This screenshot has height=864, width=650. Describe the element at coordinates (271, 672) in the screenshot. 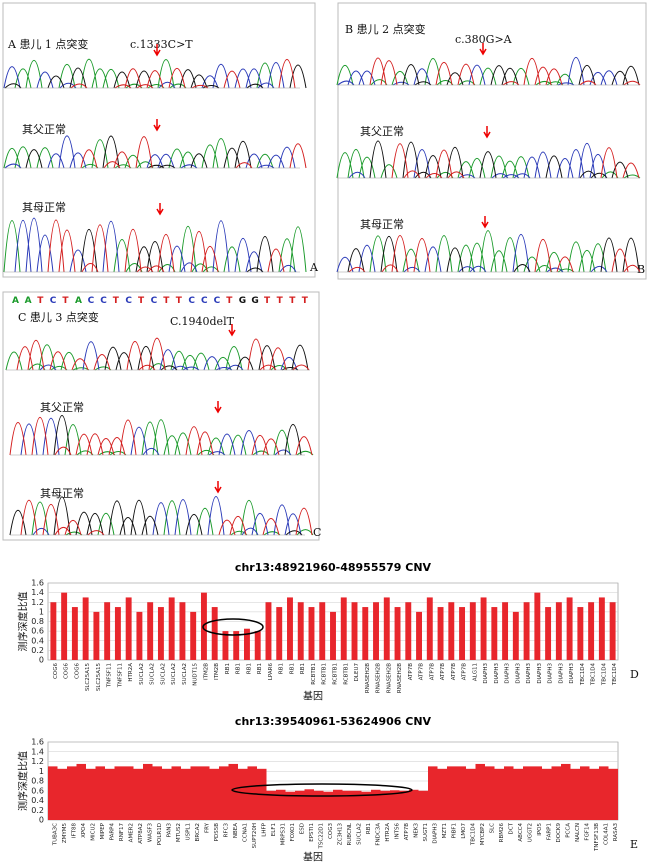

I see `x-tick-label: LPAR6` at that location.